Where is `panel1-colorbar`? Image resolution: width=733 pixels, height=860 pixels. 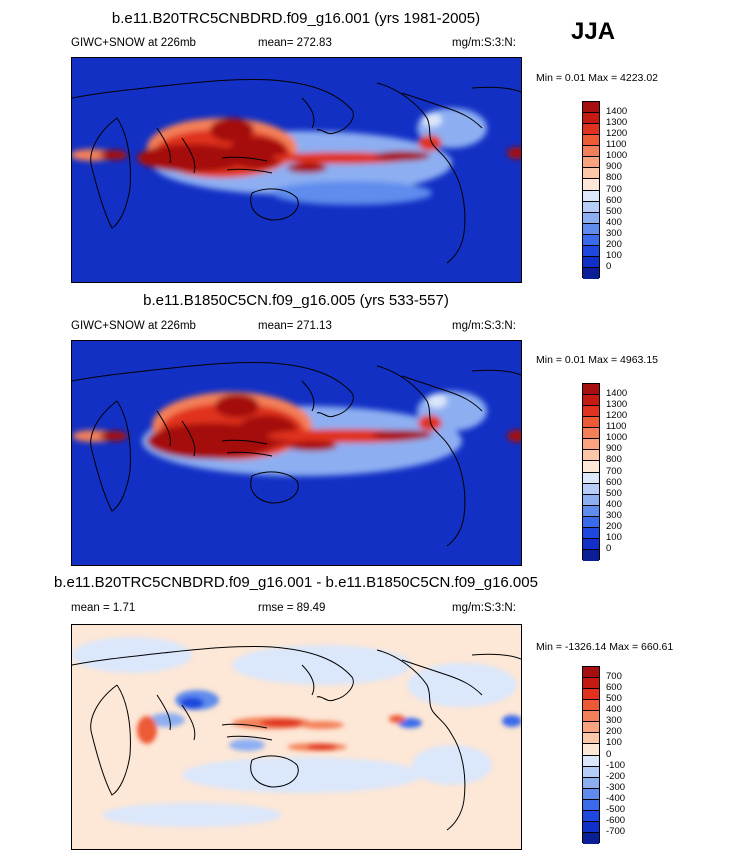 panel1-colorbar is located at coordinates (591, 190).